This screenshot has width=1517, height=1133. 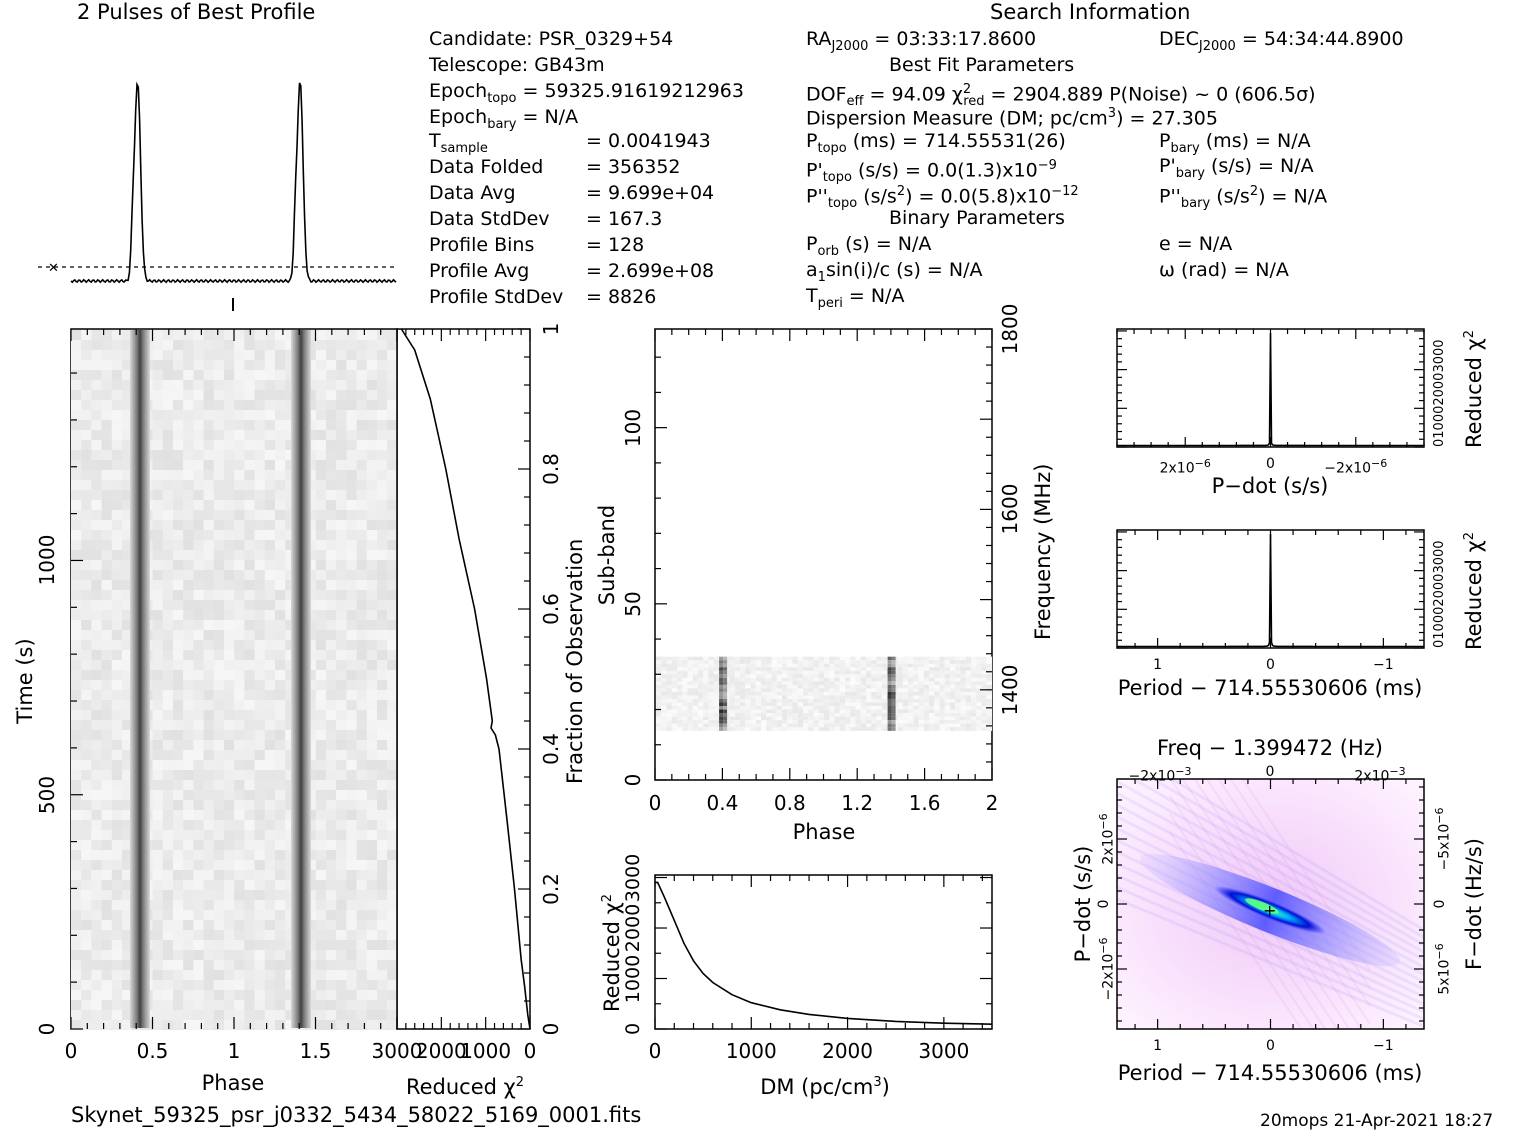 What do you see at coordinates (751, 1051) in the screenshot?
I see `dm-chi-xtick-label: 1000` at bounding box center [751, 1051].